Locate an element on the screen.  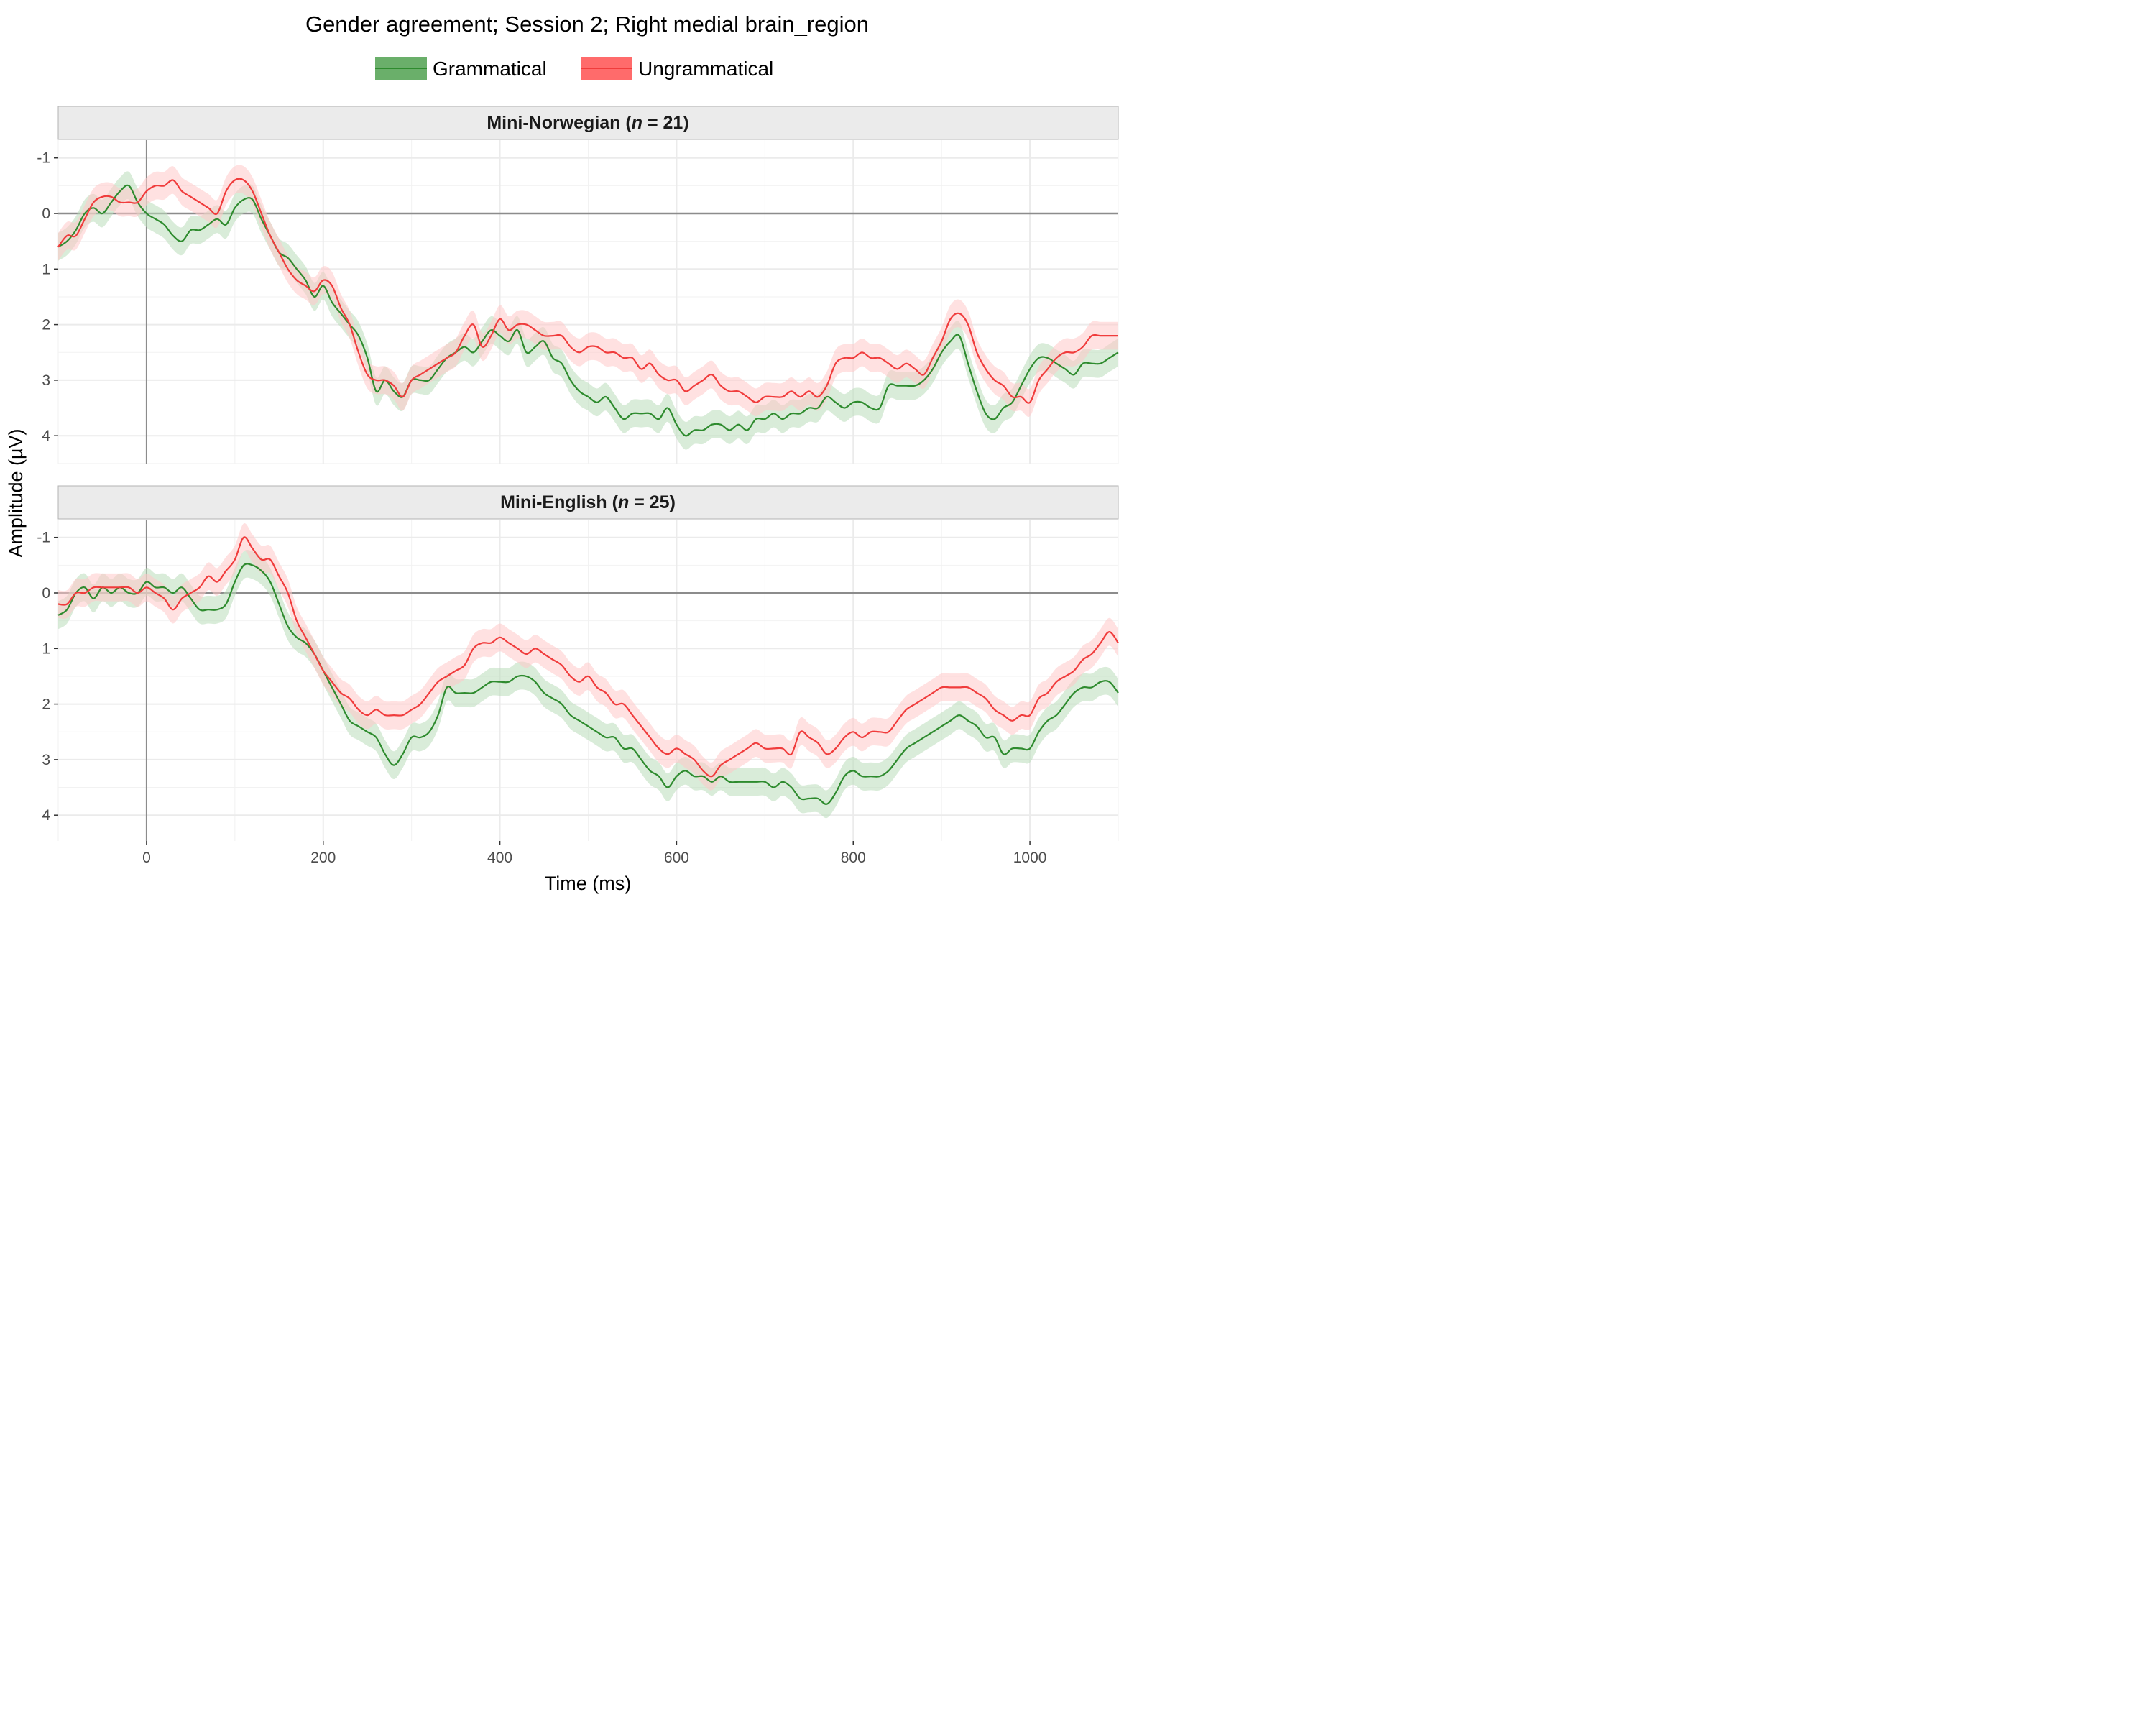
y-axis-title: Amplitude (µV) is located at coordinates (16, 492).